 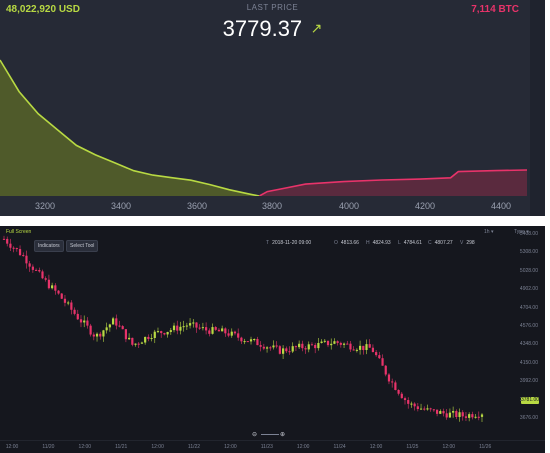 I want to click on time-axis-tick: 11/24, so click(x=339, y=447).